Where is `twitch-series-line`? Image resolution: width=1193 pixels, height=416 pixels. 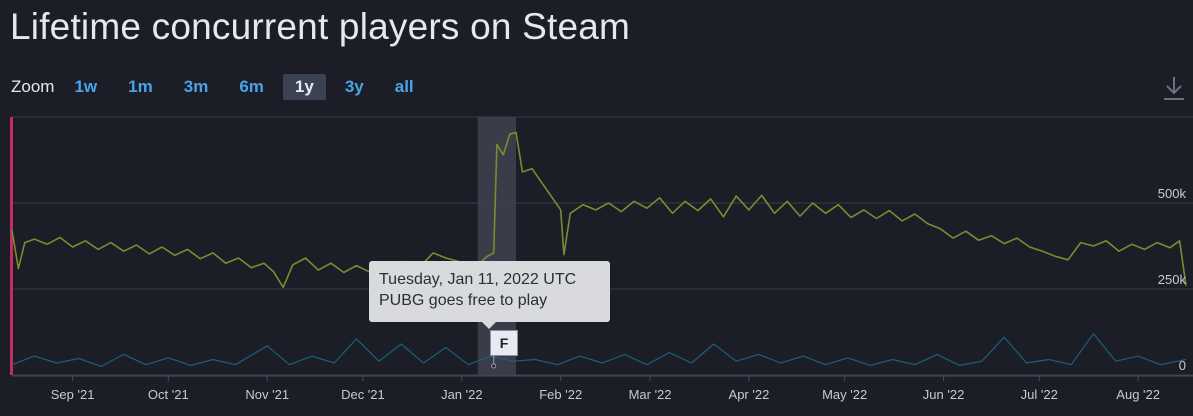
twitch-series-line is located at coordinates (599, 350).